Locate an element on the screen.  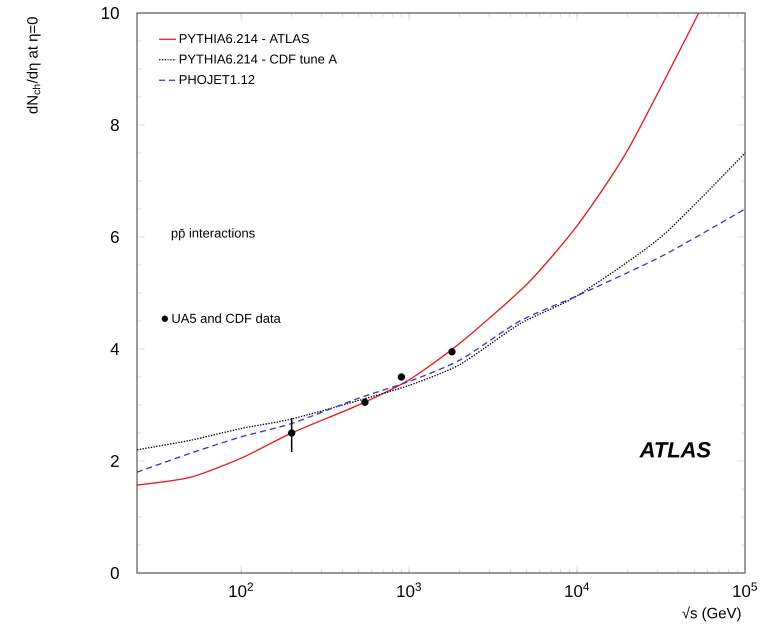
x-tick-label: 10$^{2}$ is located at coordinates (241, 590).